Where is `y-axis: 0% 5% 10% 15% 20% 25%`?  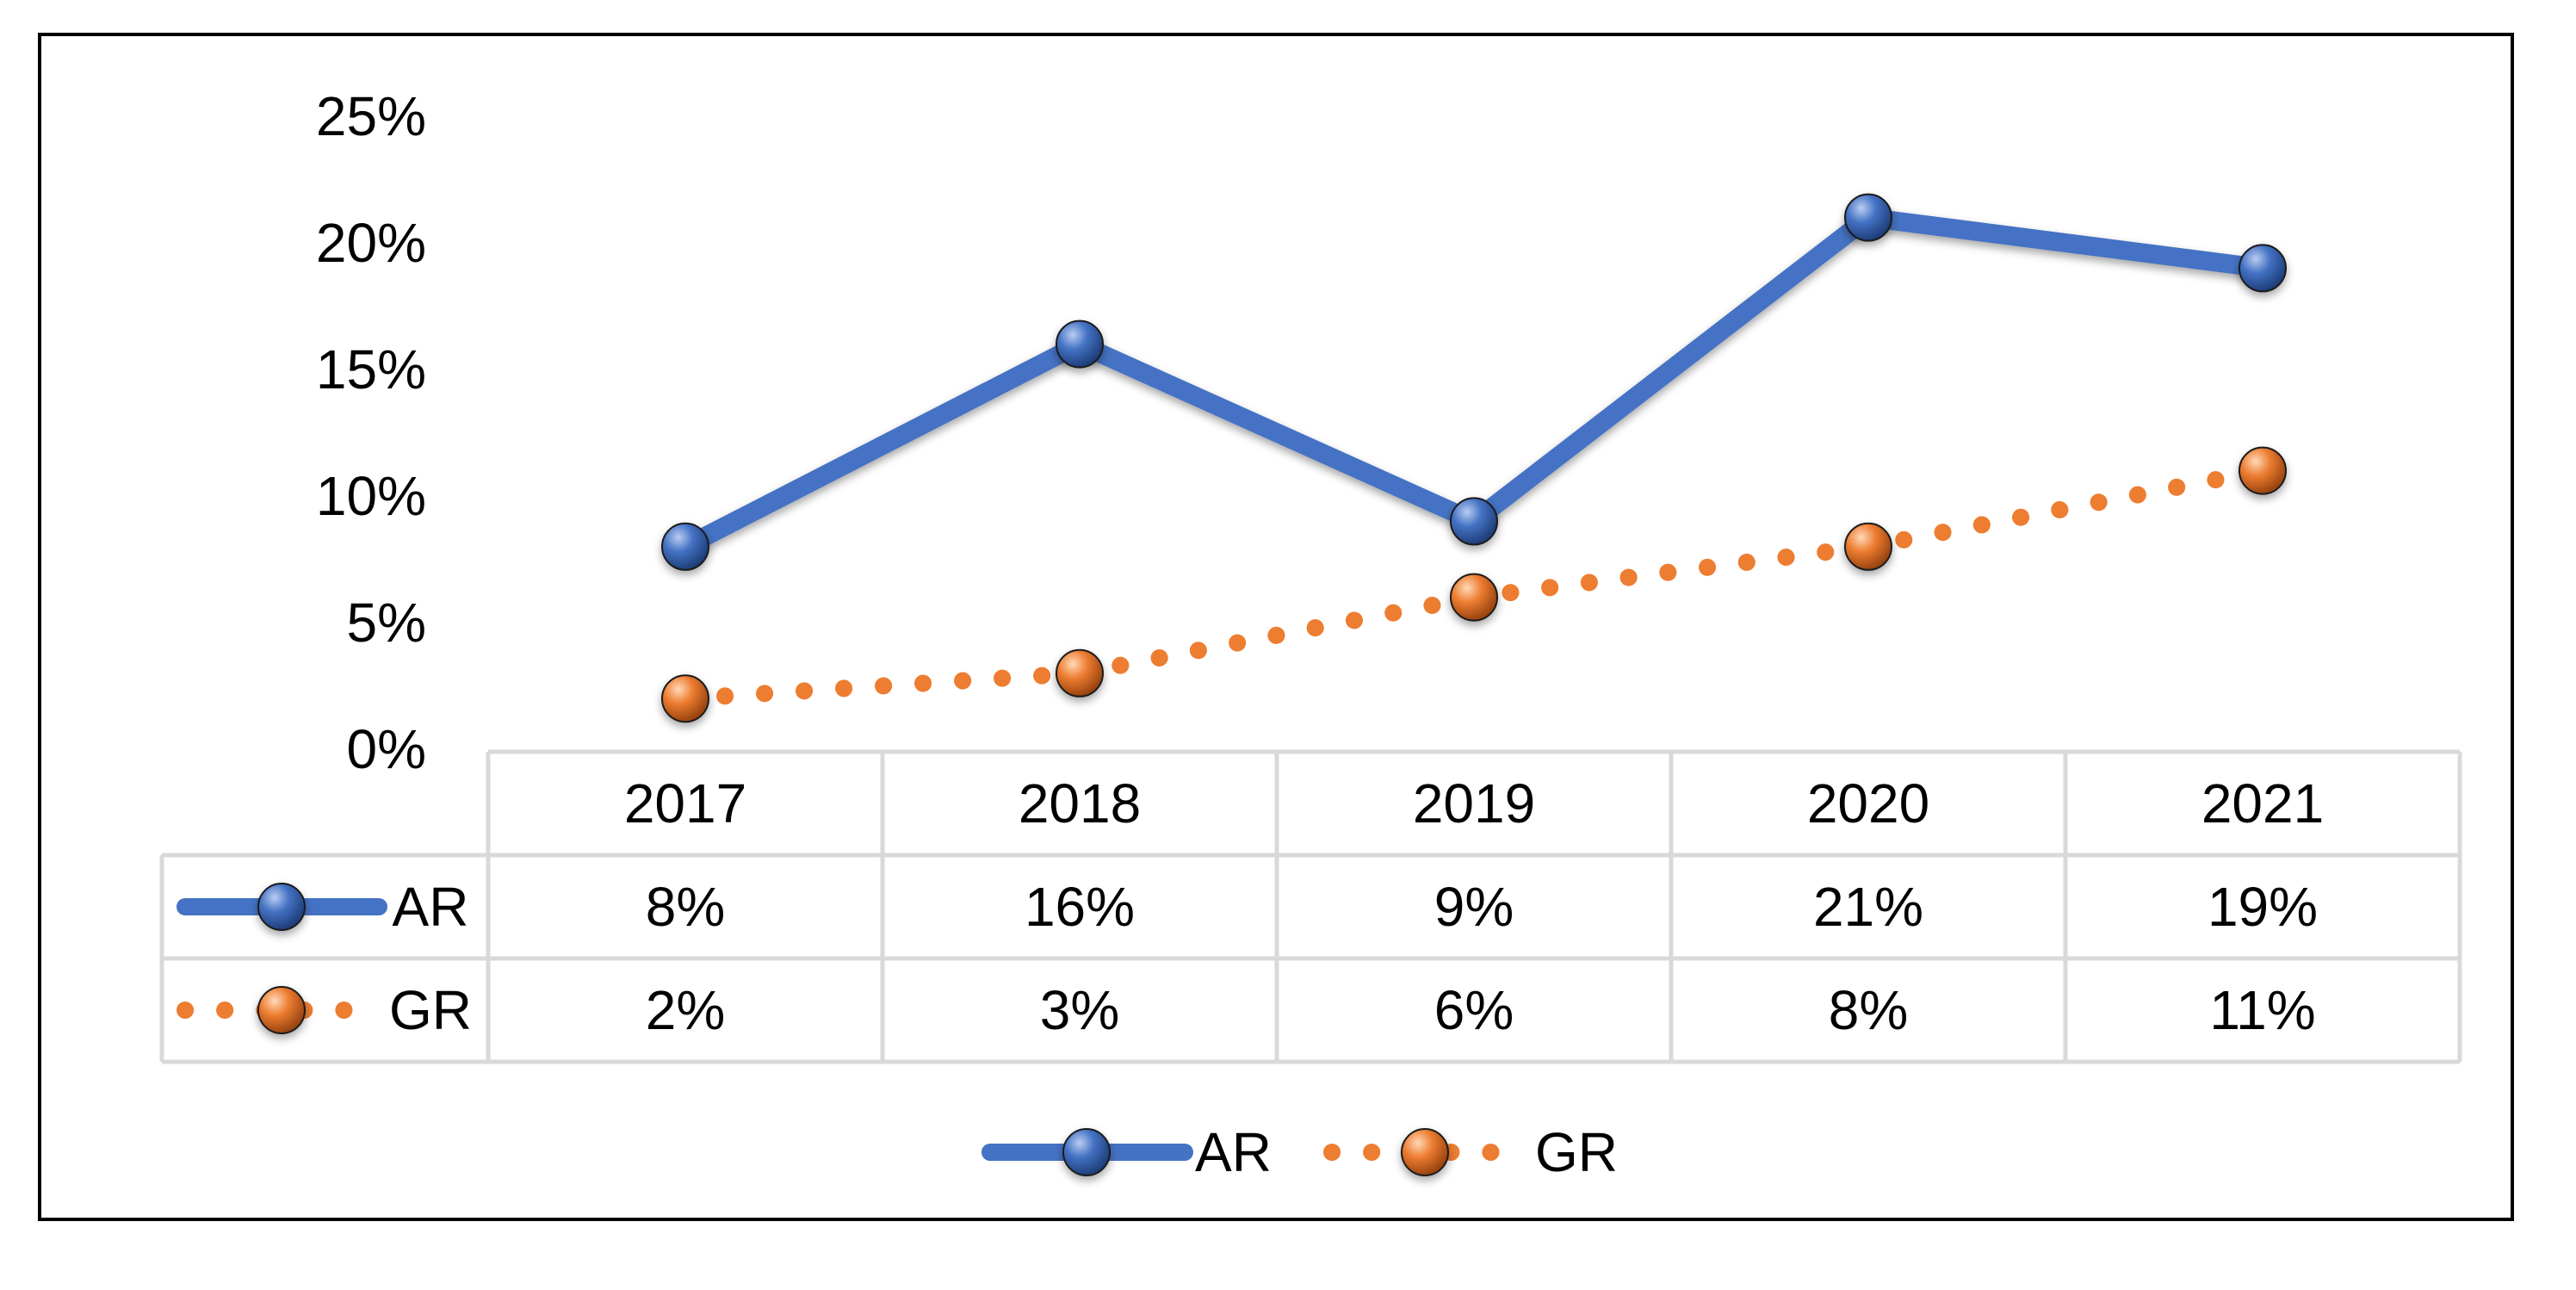
y-axis: 0% 5% 10% 15% 20% 25% is located at coordinates (371, 433).